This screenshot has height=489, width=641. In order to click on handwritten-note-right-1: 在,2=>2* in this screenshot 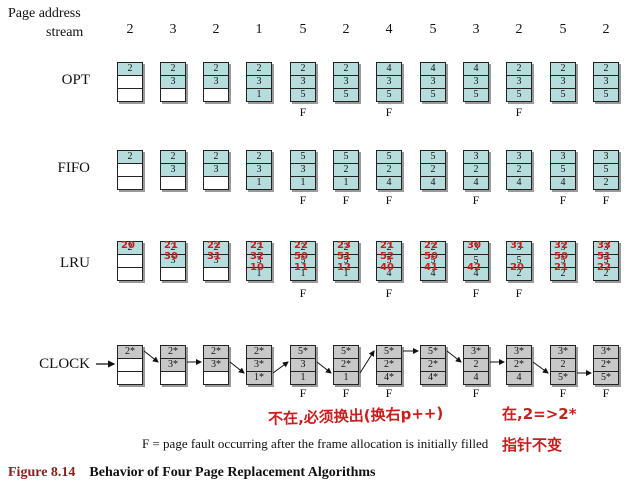, I will do `click(539, 414)`.